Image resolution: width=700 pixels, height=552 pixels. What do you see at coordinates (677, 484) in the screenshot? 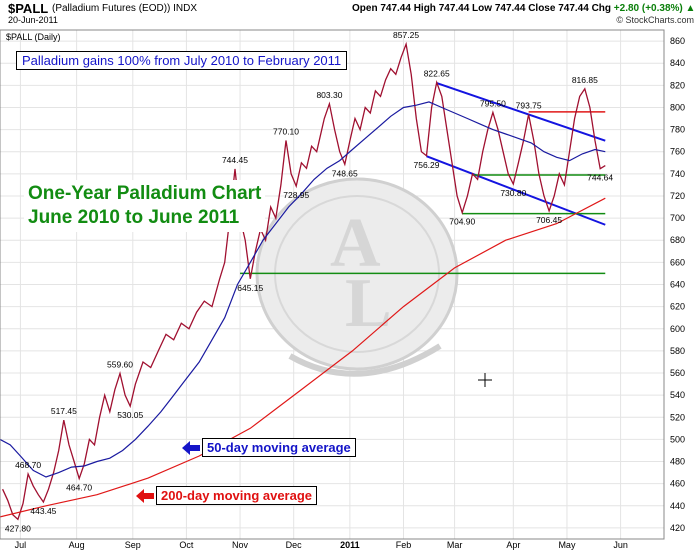
I see `y-tick-label: 460` at bounding box center [677, 484].